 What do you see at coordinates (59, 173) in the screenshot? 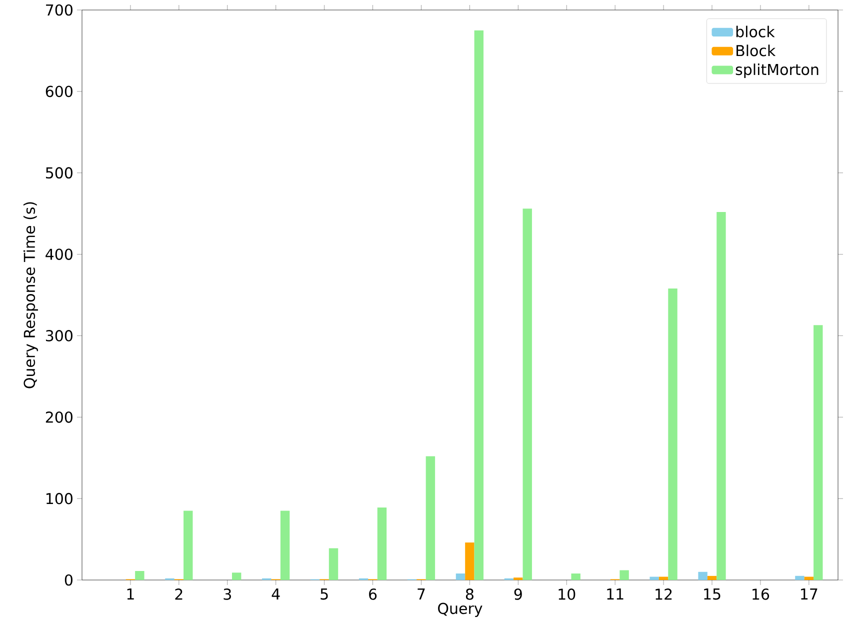
I see `y-tick-label: 500` at bounding box center [59, 173].